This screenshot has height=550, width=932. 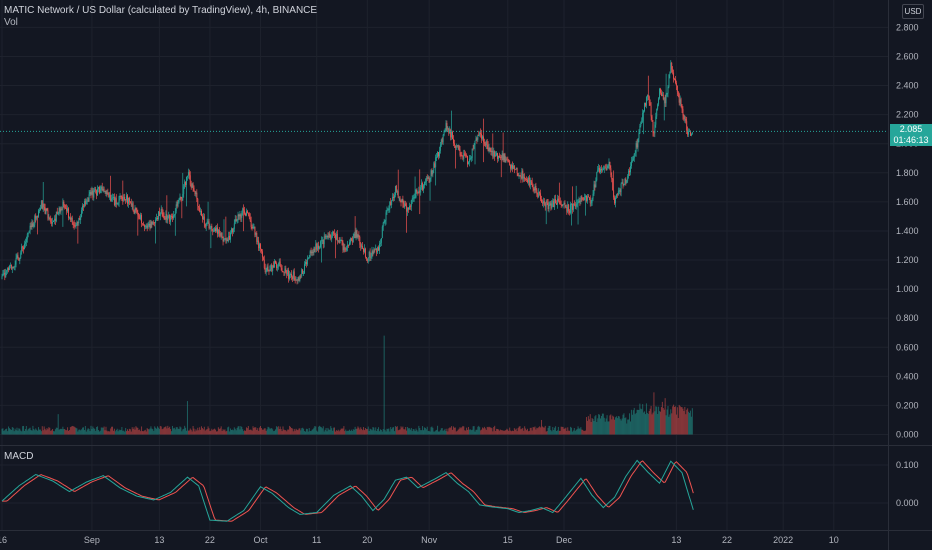 What do you see at coordinates (19, 456) in the screenshot?
I see `macd-label: MACD` at bounding box center [19, 456].